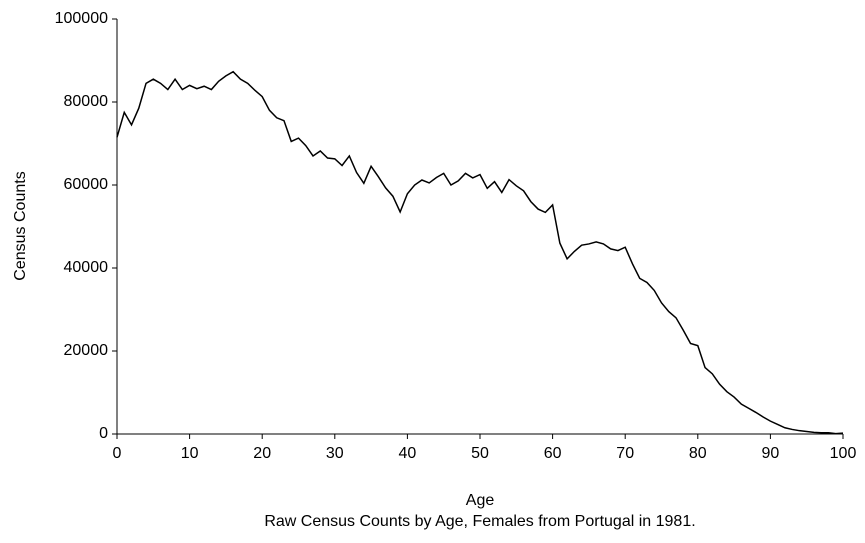  Describe the element at coordinates (86, 184) in the screenshot. I see `y-tick-label: 60000` at that location.